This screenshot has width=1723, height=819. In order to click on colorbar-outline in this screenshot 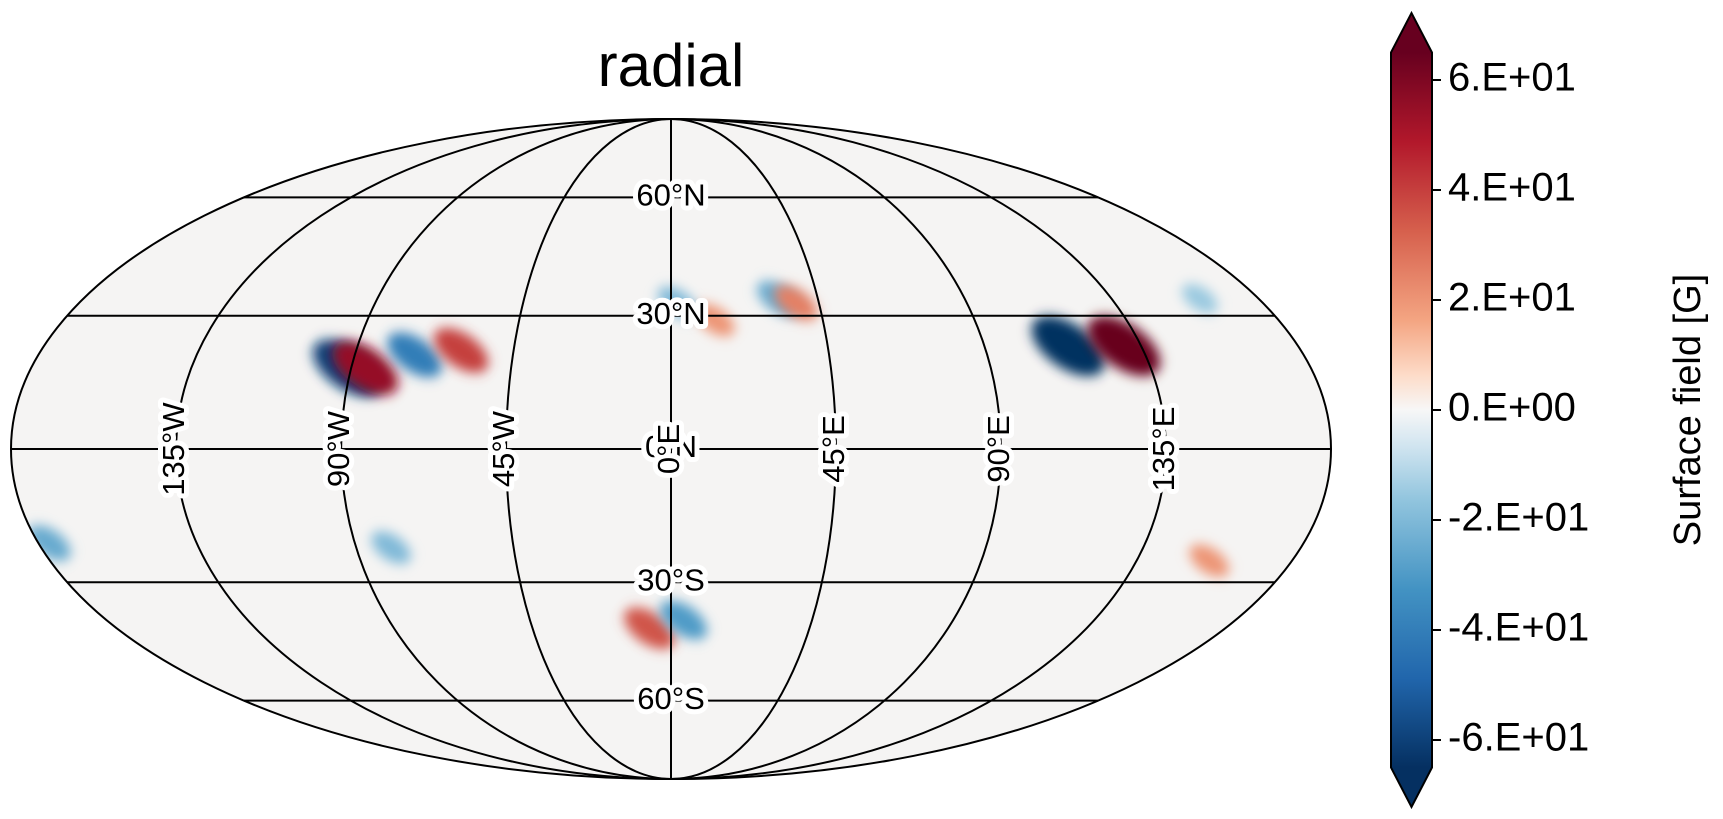, I will do `click(1411, 410)`.